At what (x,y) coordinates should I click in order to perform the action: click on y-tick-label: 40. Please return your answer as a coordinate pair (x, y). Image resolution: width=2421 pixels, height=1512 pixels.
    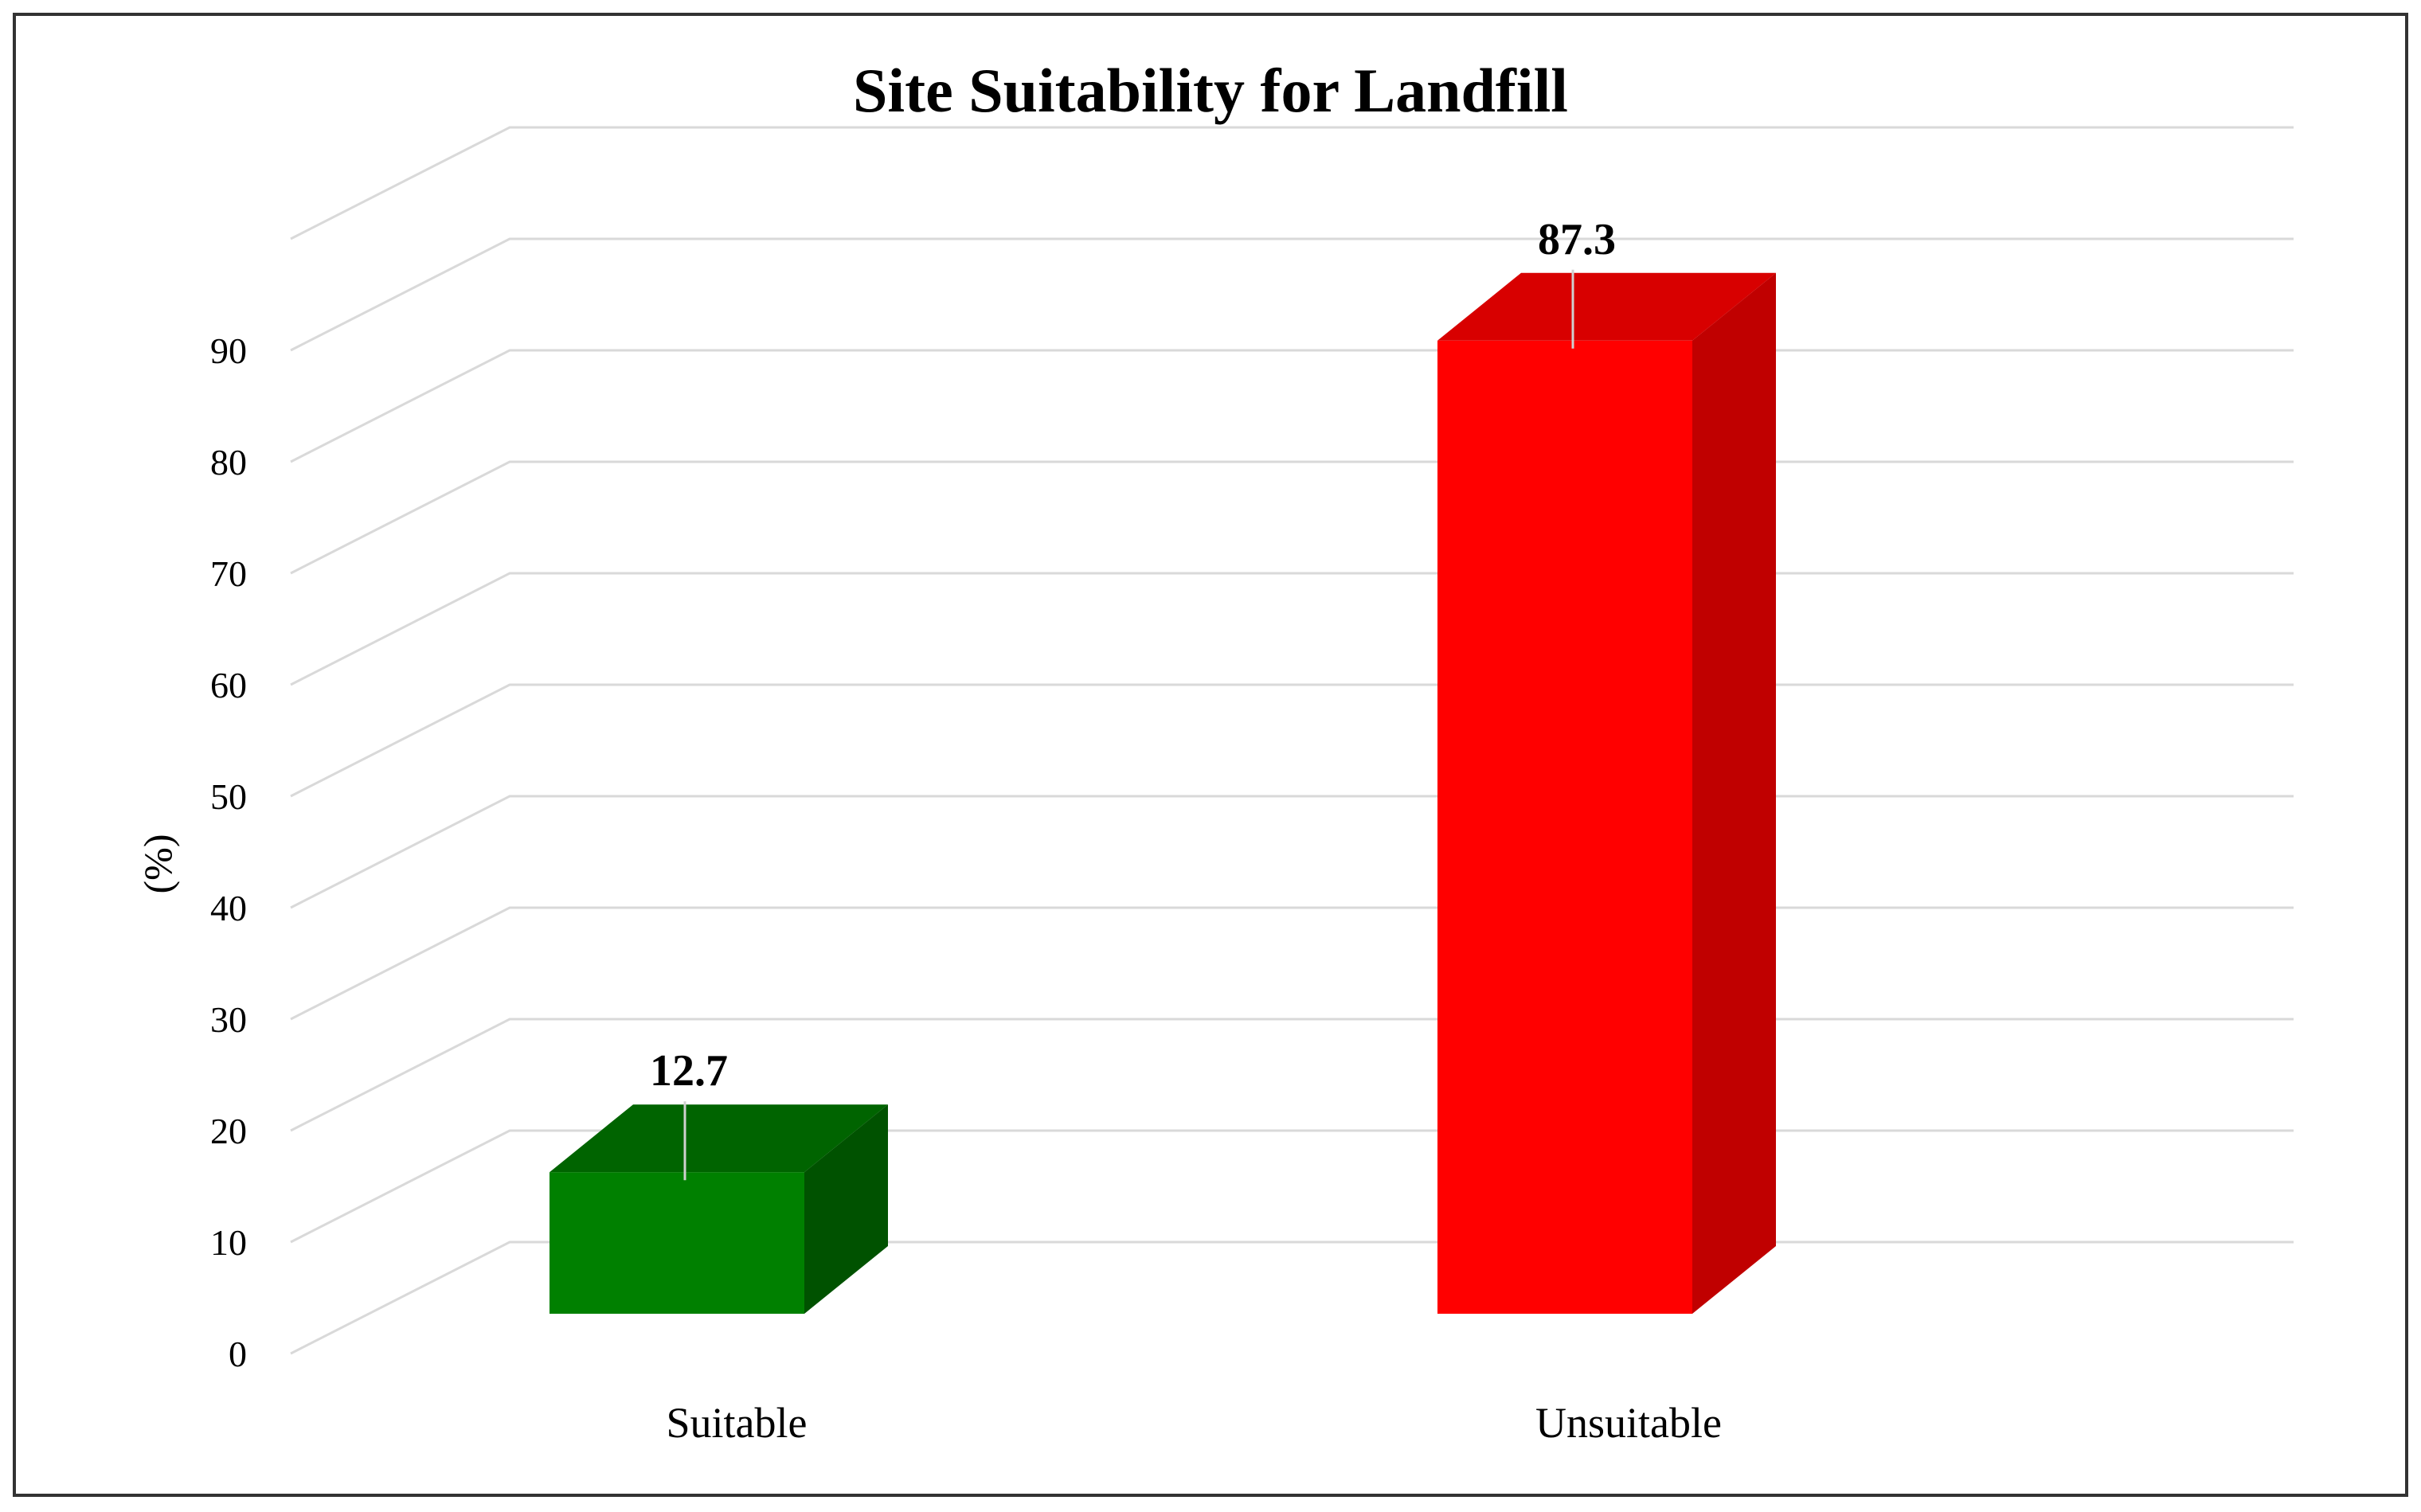
    Looking at the image, I should click on (228, 908).